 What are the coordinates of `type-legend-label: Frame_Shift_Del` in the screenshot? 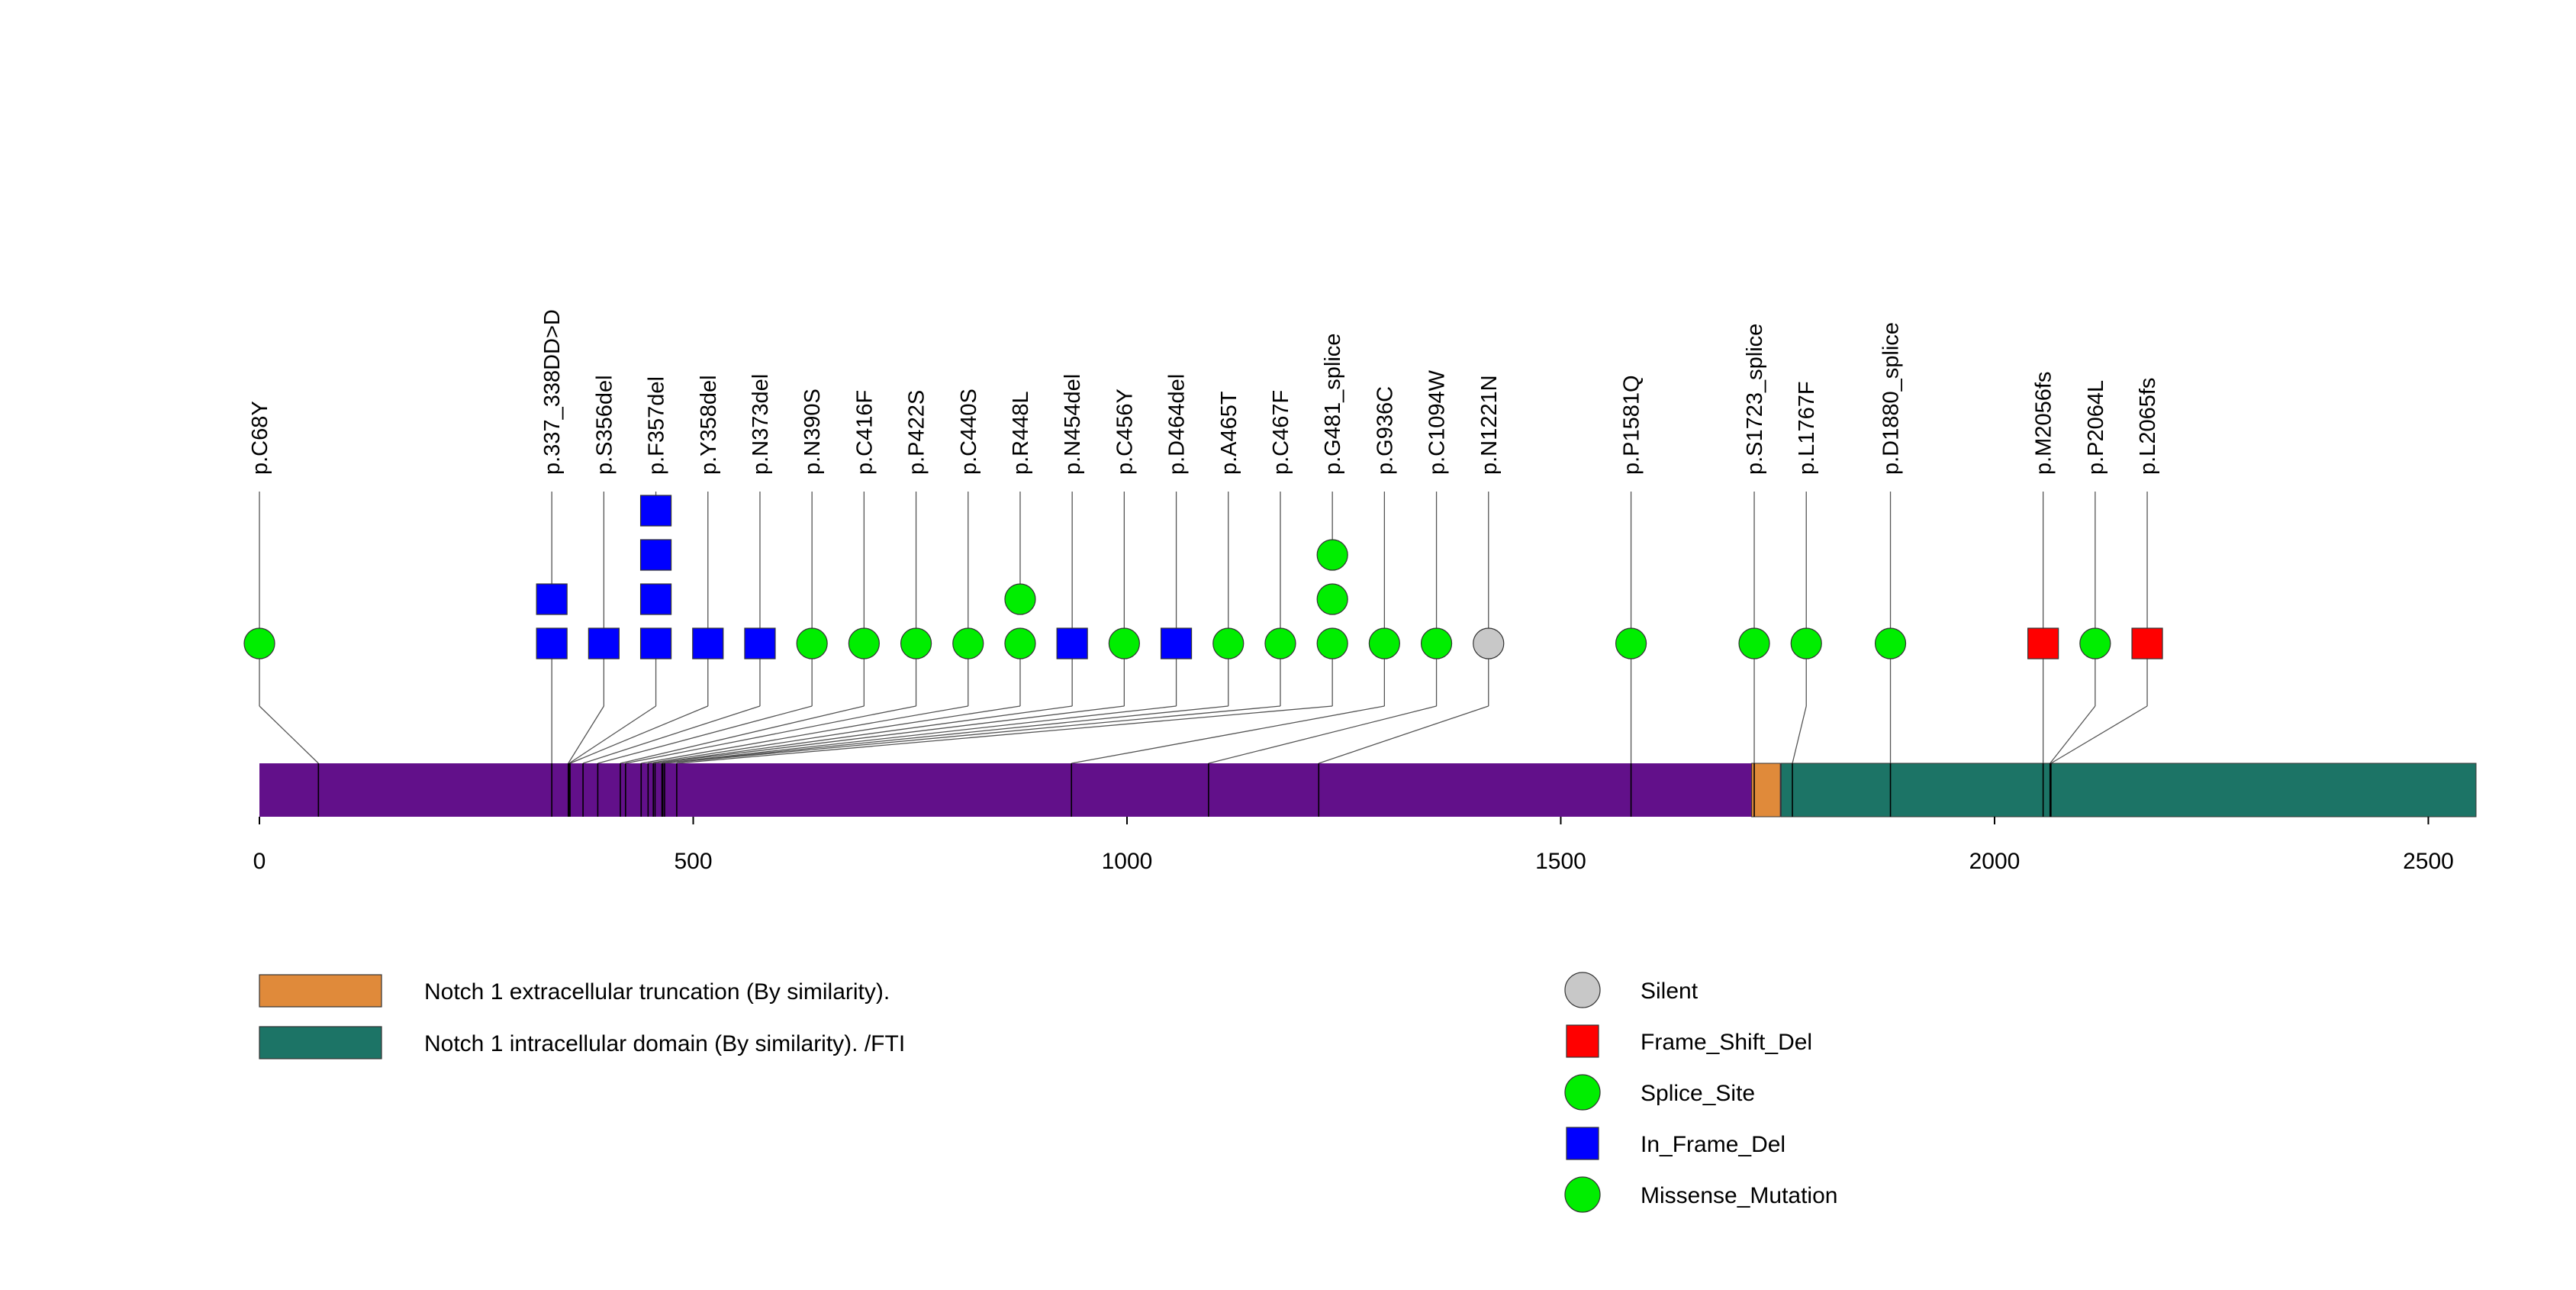 It's located at (1726, 1043).